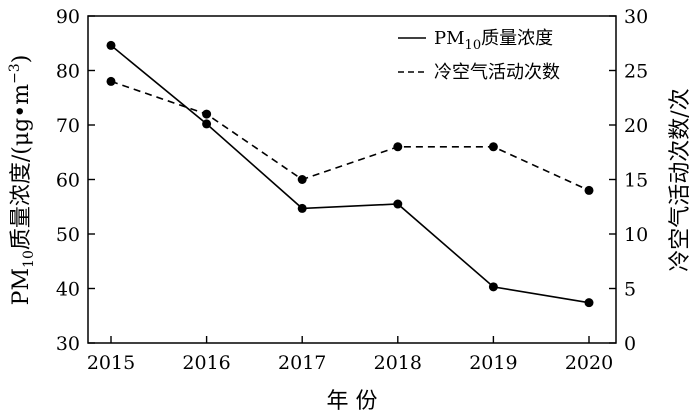  Describe the element at coordinates (630, 290) in the screenshot. I see `right-tick-label: 5` at that location.